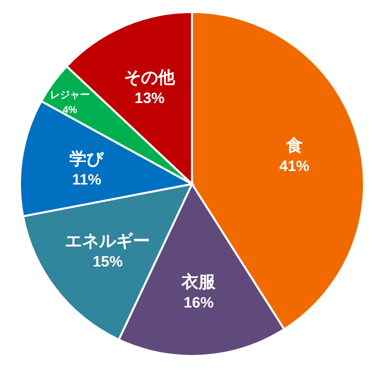 This screenshot has height=377, width=381. Describe the element at coordinates (107, 241) in the screenshot. I see `slice-label: エネルギー` at that location.